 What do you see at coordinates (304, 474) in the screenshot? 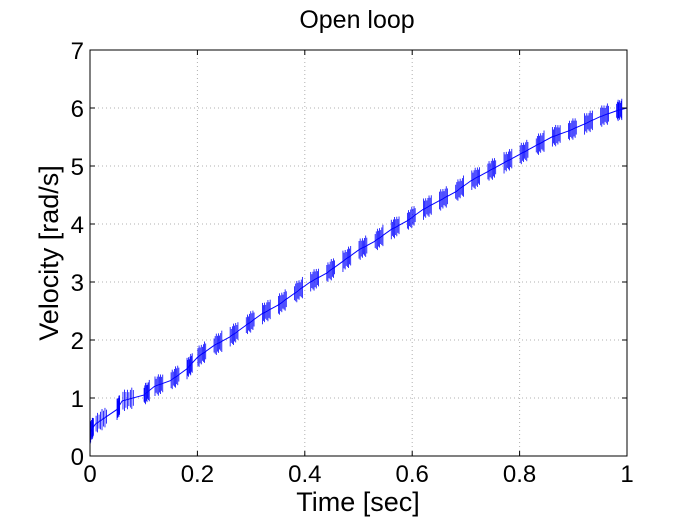
I see `x-tick-label: 0.4` at bounding box center [304, 474].